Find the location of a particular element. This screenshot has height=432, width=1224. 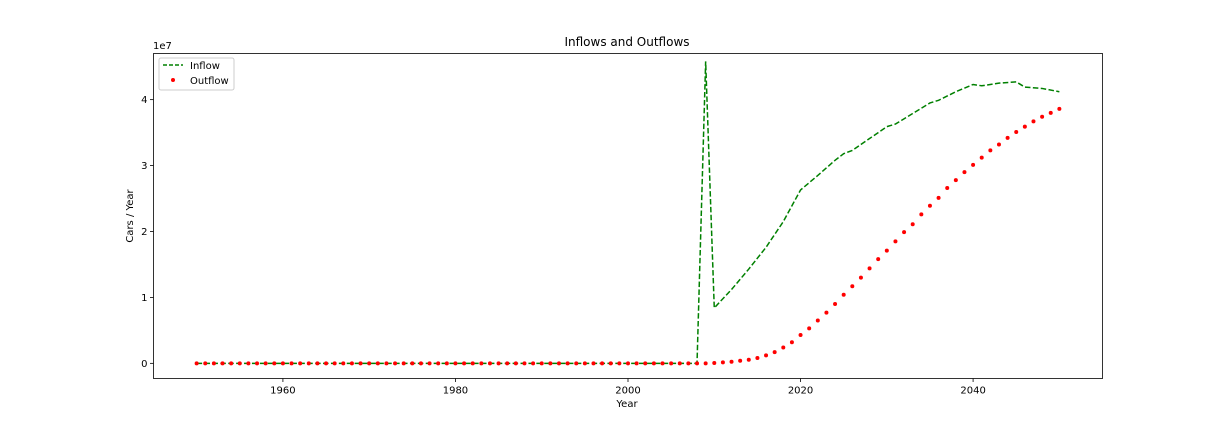

x-tick-label-2000: 2000 is located at coordinates (627, 391).